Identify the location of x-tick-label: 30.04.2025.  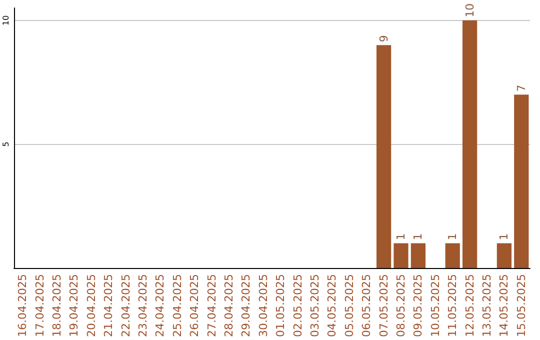
(263, 306).